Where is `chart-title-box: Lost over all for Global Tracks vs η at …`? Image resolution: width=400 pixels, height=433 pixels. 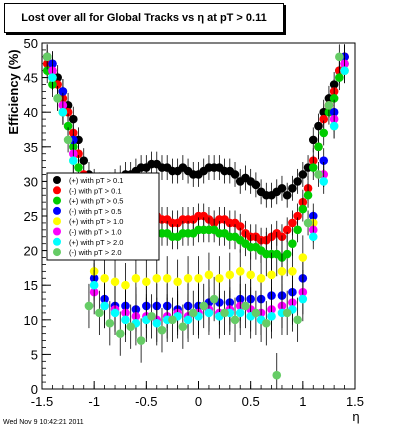
chart-title-box: Lost over all for Global Tracks vs η at … is located at coordinates (144, 18).